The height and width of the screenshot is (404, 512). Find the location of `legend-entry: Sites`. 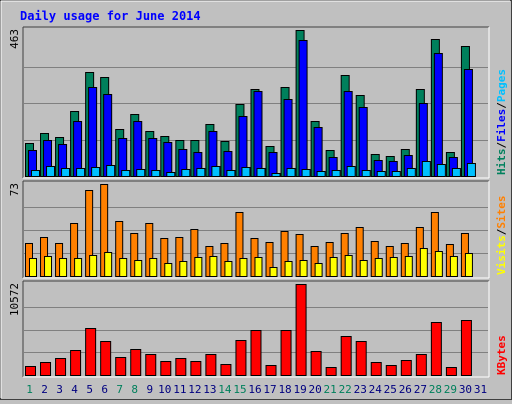

legend-entry: Sites is located at coordinates (501, 212).